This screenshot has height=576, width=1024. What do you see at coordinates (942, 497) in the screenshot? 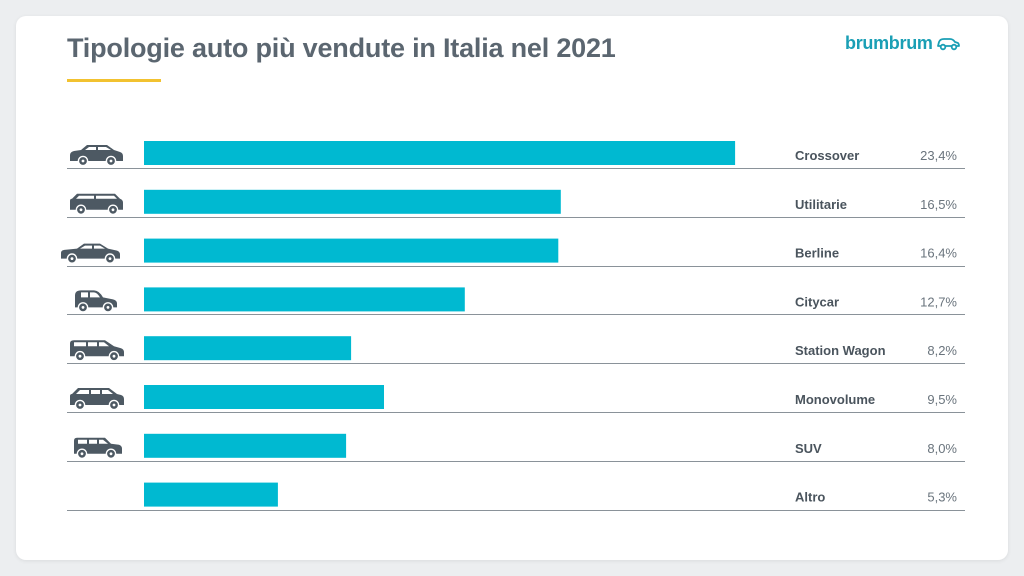
I see `value-label: 5,3%` at bounding box center [942, 497].